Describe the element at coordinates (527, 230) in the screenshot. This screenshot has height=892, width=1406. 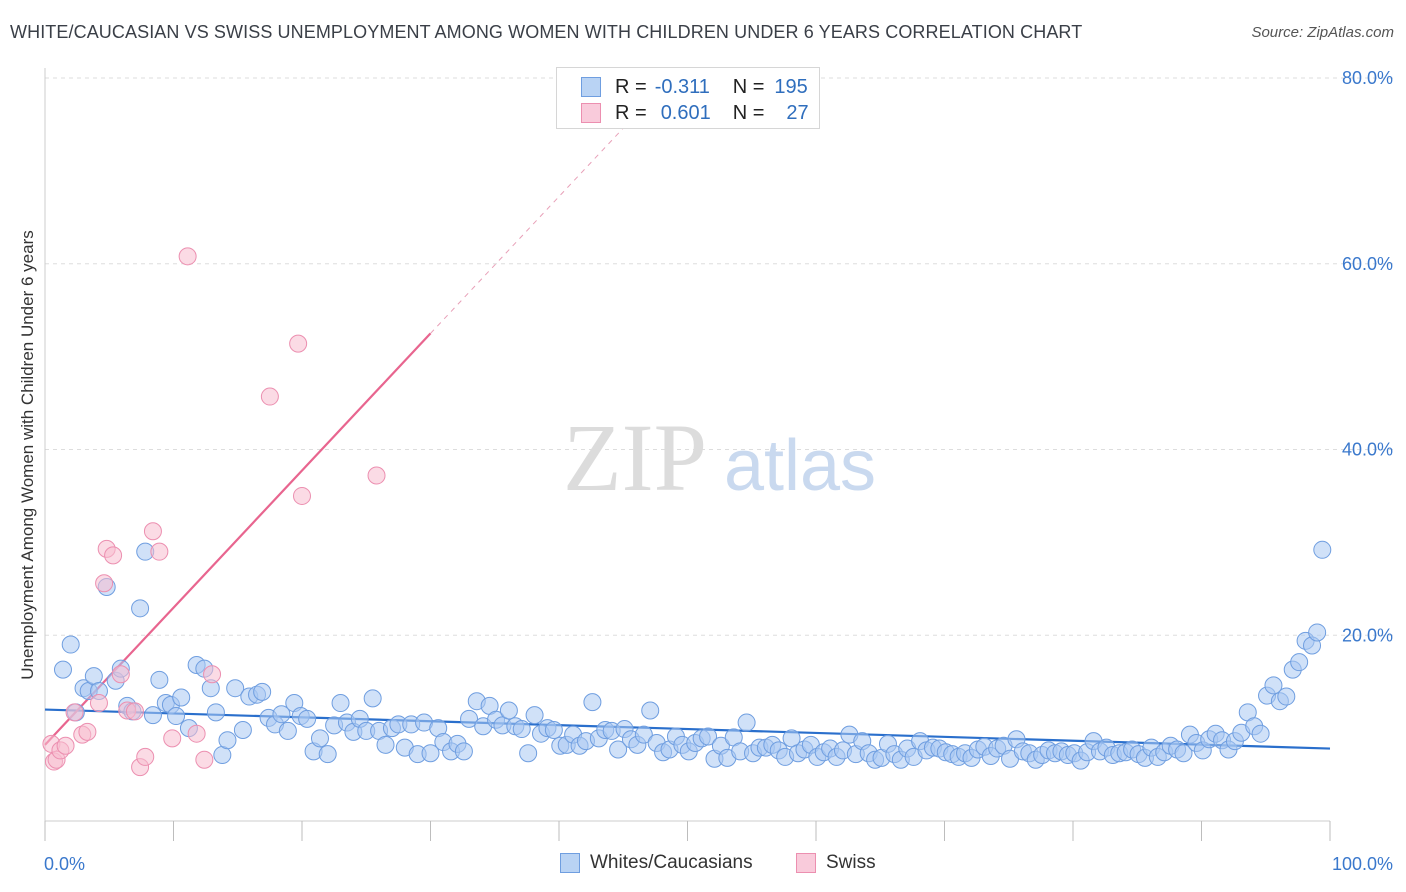
I see `swiss-trend-extension` at that location.